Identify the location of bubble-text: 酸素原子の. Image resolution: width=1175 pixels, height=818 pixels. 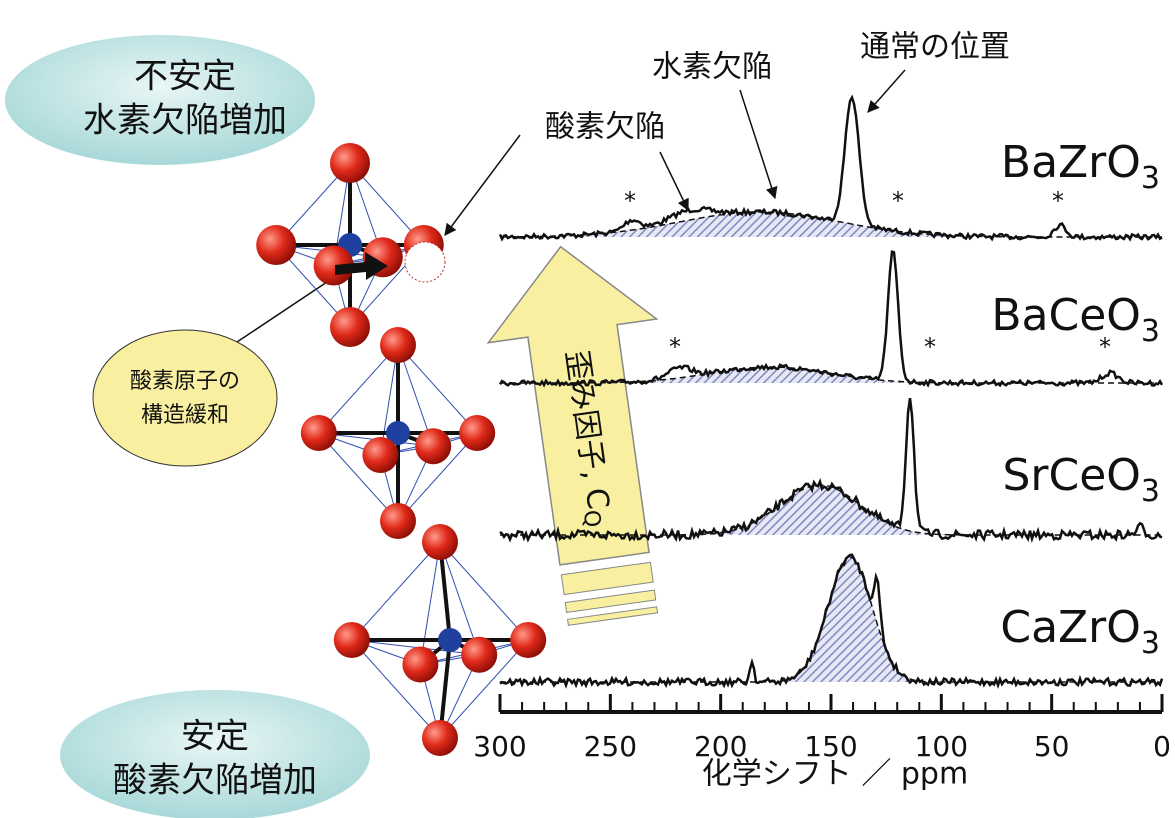
(185, 381).